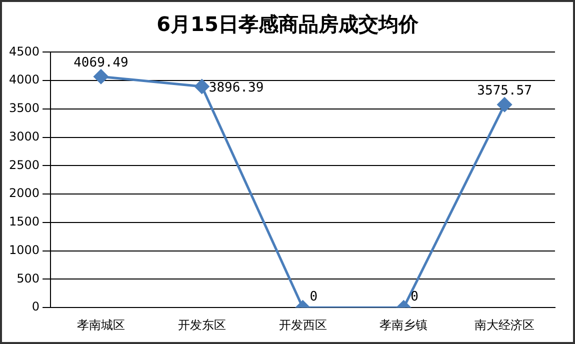 This screenshot has width=575, height=344. Describe the element at coordinates (28, 278) in the screenshot. I see `y-tick-label: 500` at that location.